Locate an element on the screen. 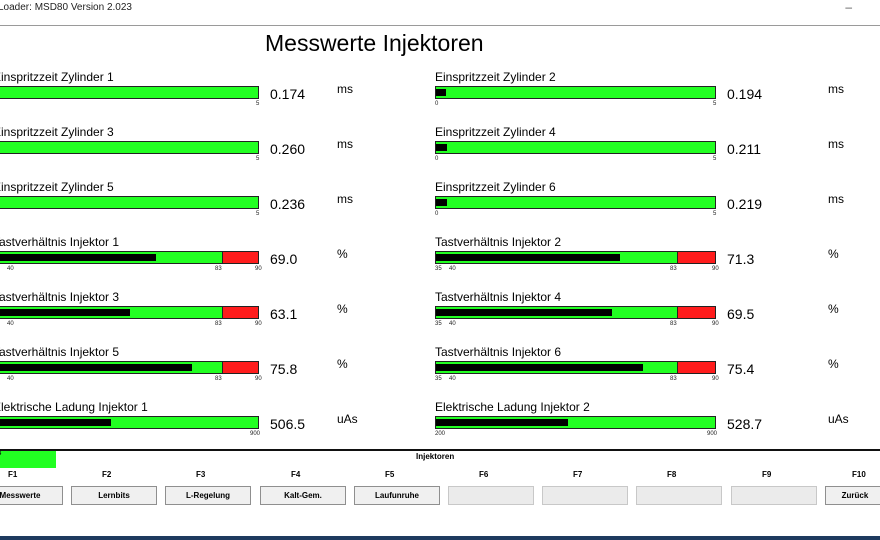  fkey-label-f10: F10 is located at coordinates (859, 474).